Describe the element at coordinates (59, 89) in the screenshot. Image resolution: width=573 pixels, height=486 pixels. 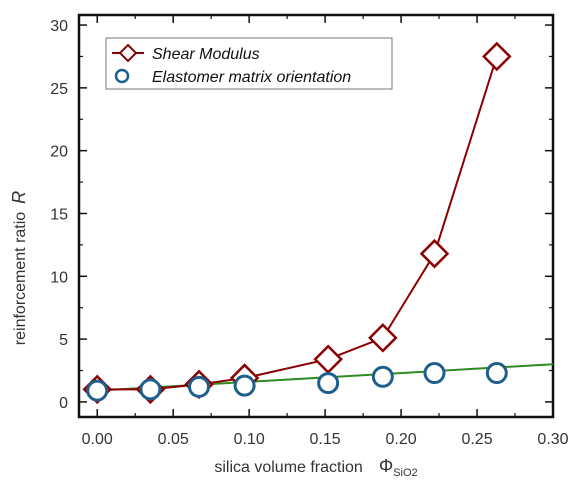
I see `y-tick-label: 25` at that location.